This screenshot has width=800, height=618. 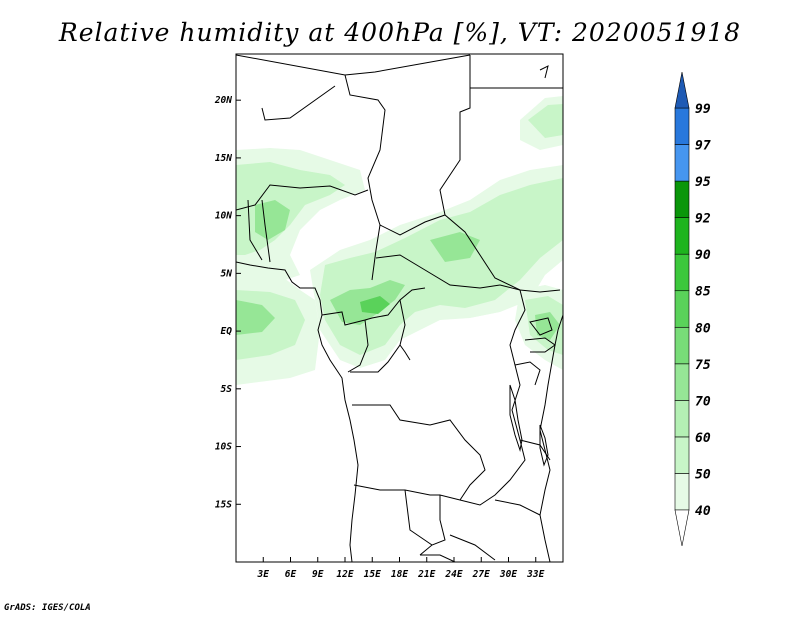 I want to click on colorbar-label: 92, so click(x=703, y=219).